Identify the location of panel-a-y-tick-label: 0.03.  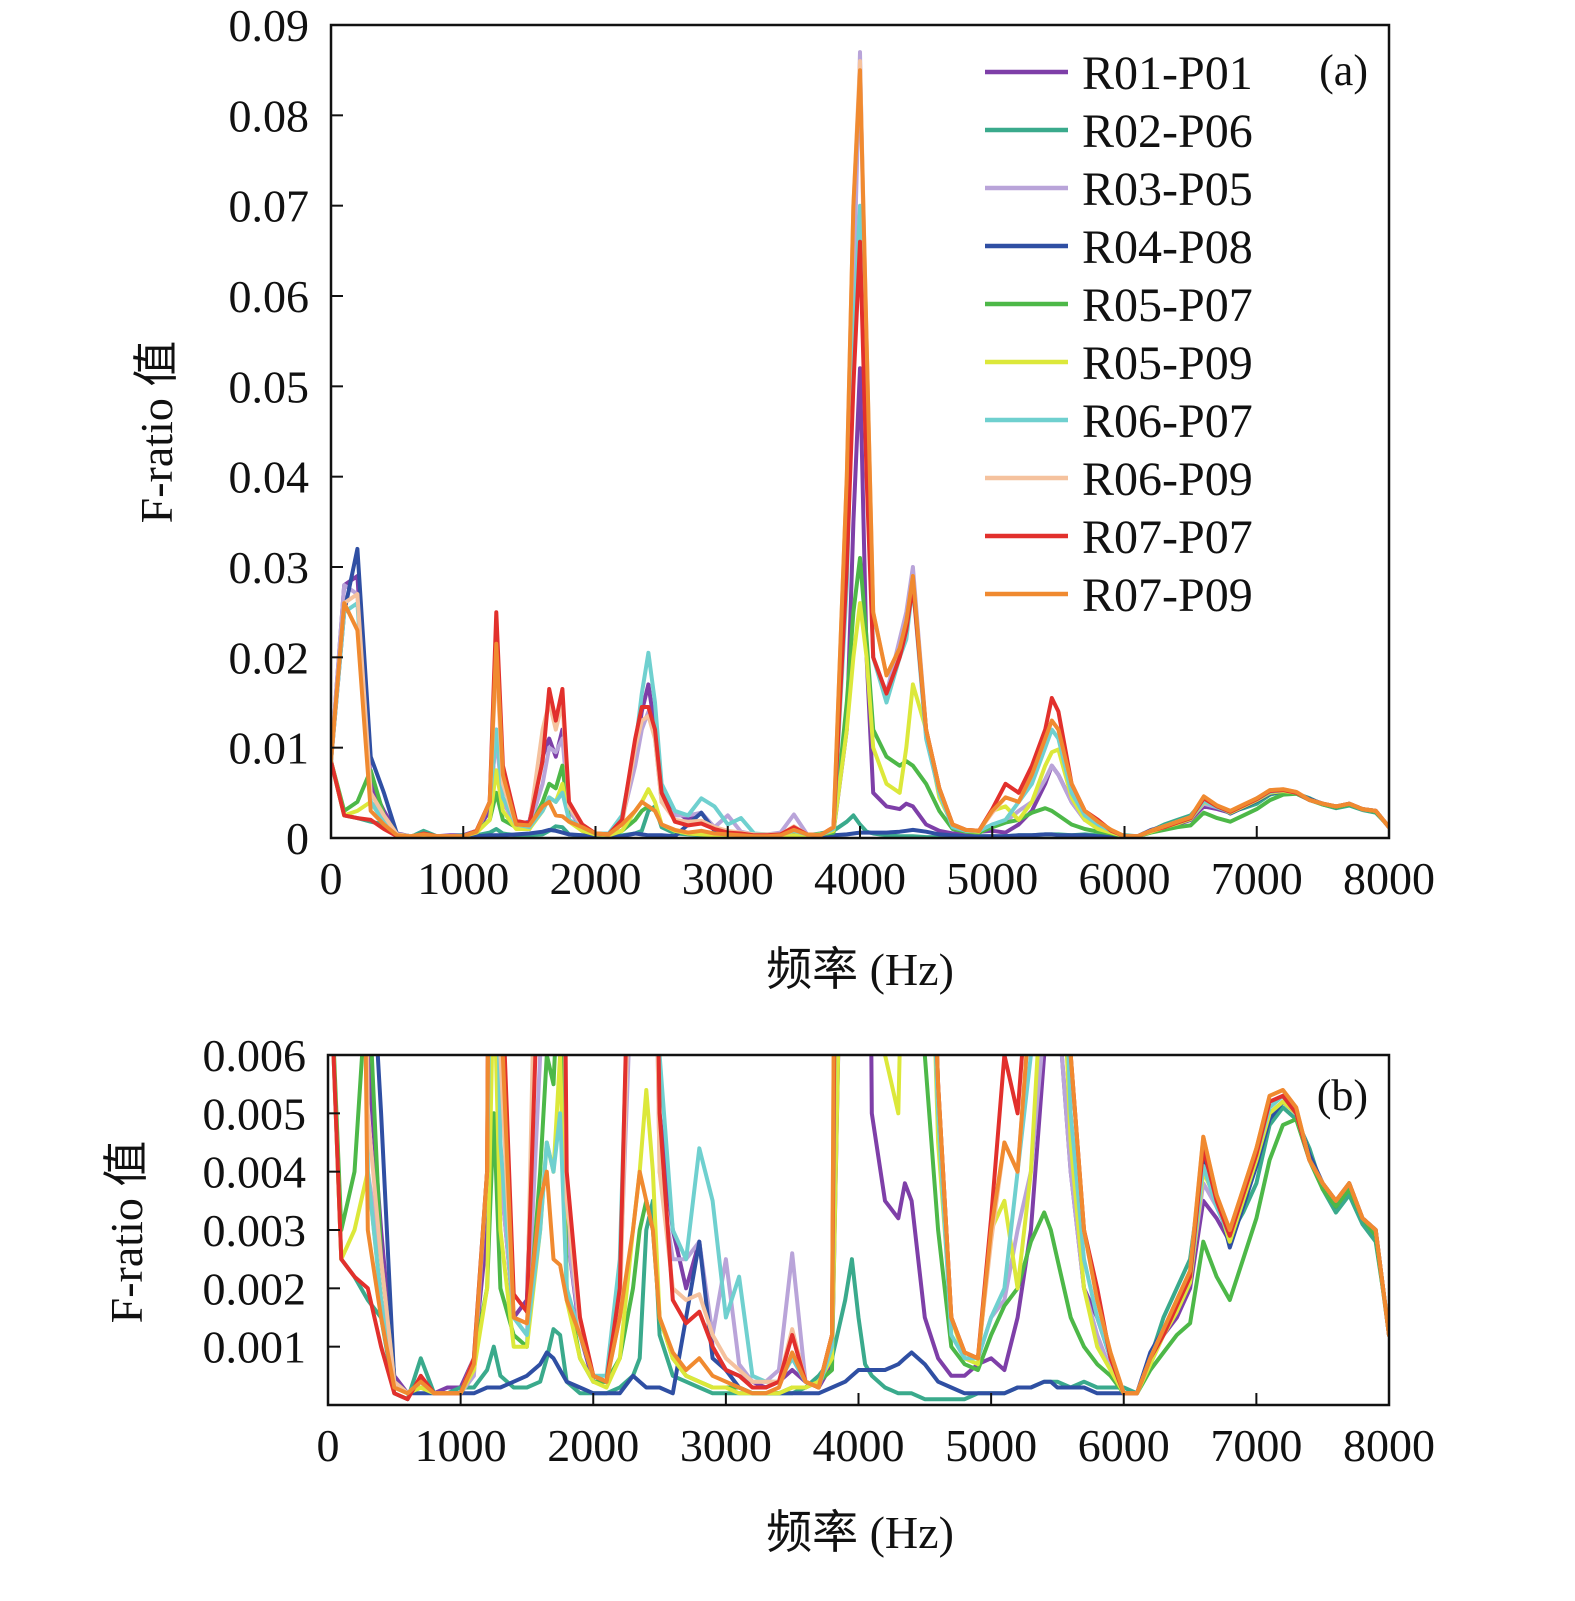
(269, 567).